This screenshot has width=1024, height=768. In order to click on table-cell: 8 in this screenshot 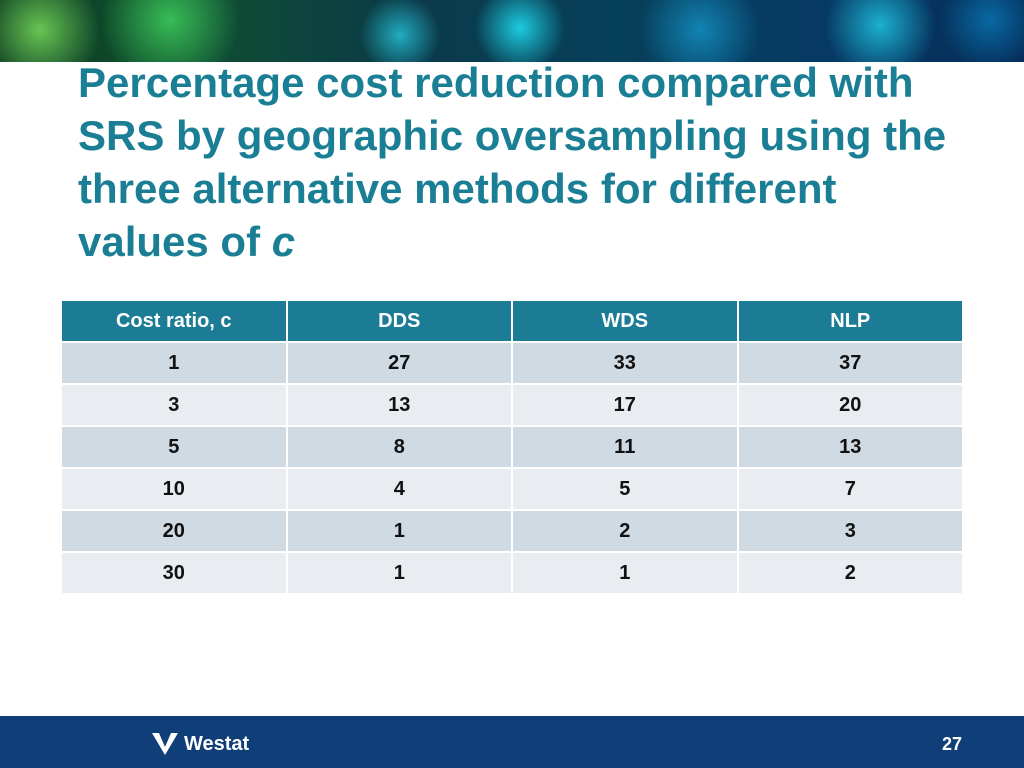, I will do `click(399, 447)`.